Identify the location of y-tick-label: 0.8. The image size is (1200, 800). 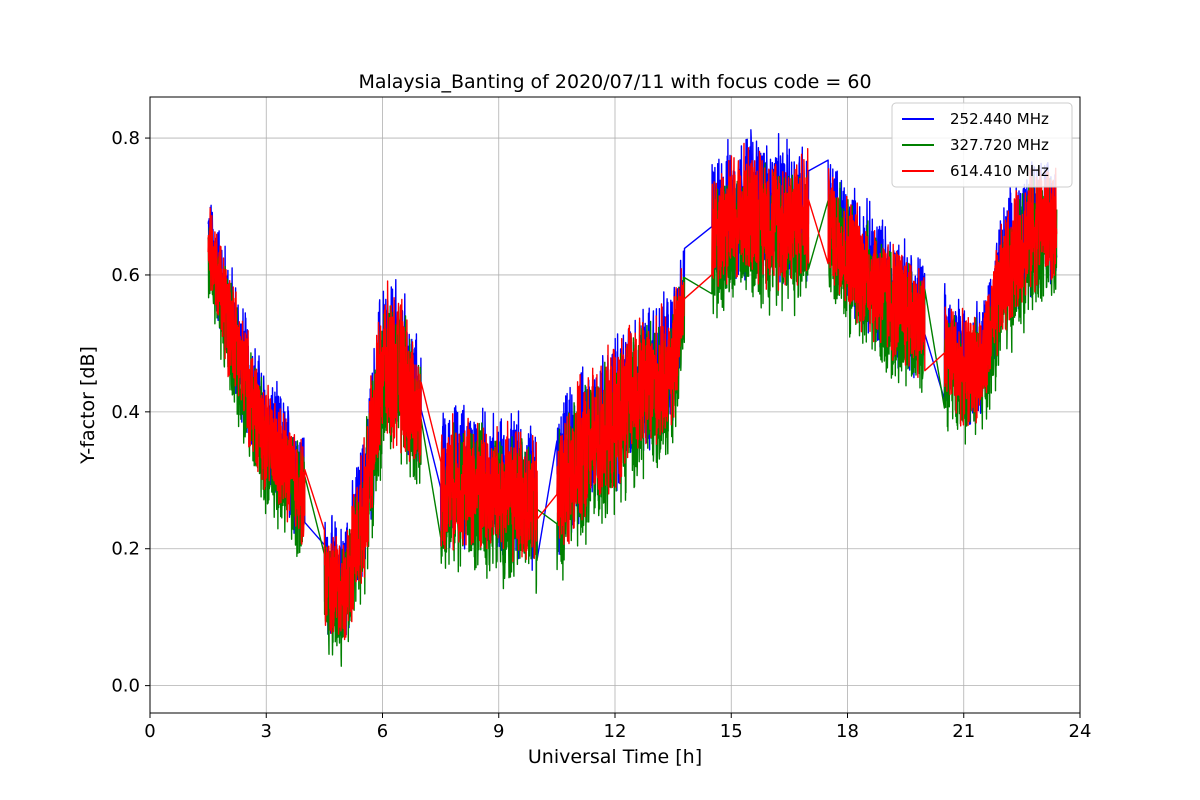
(125, 138).